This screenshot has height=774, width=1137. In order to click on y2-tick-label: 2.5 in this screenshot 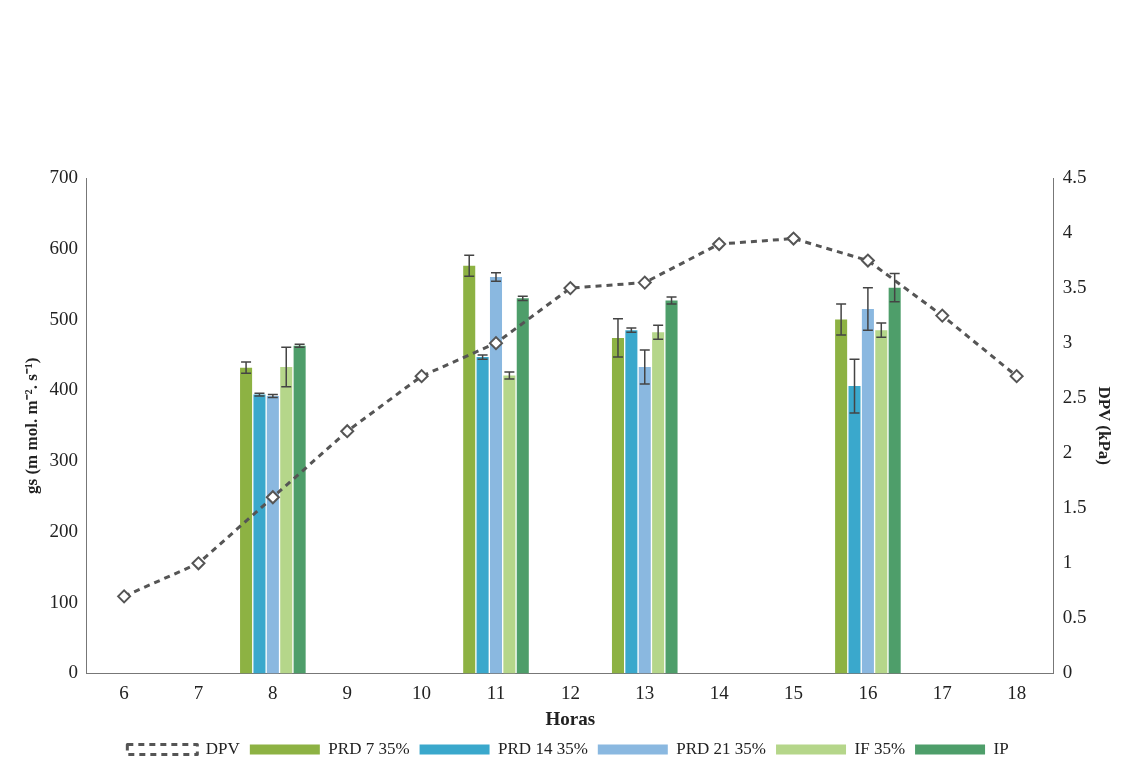, I will do `click(1074, 397)`.